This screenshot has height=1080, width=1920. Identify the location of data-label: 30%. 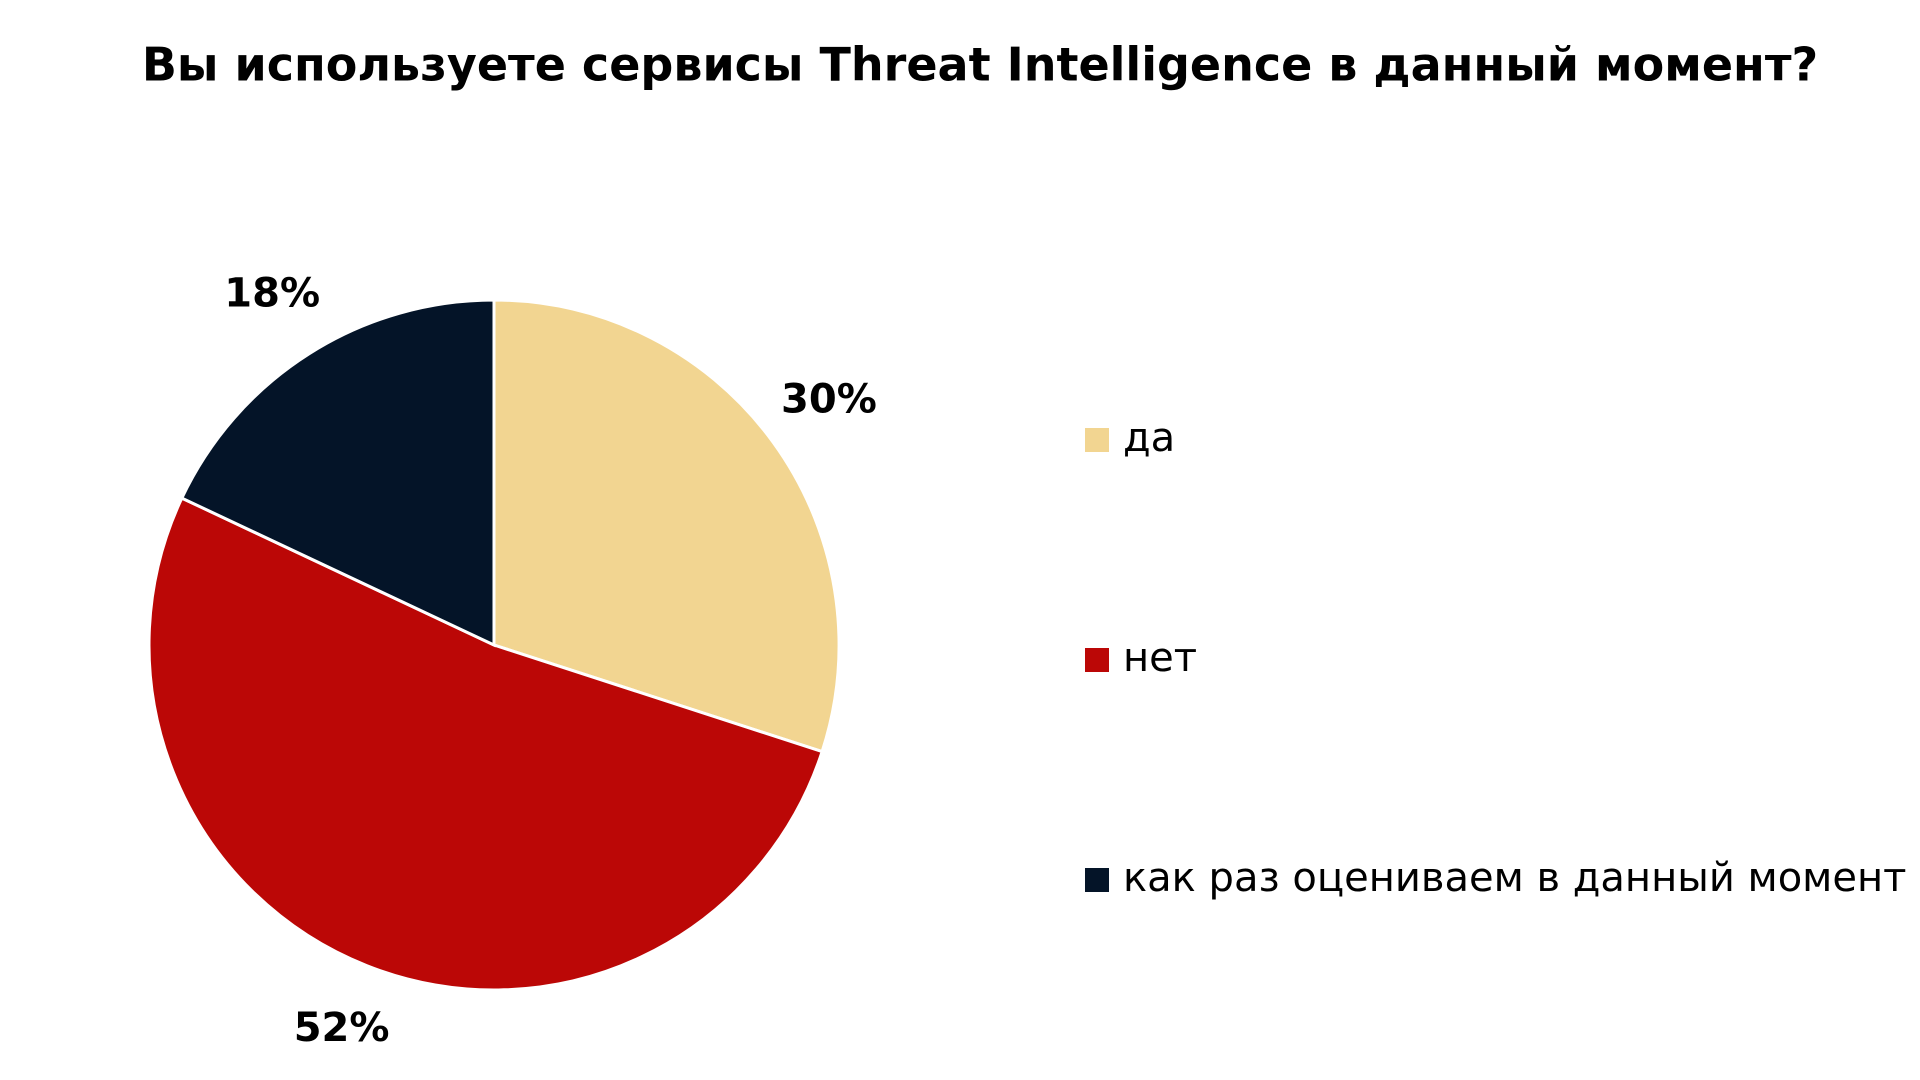
(829, 400).